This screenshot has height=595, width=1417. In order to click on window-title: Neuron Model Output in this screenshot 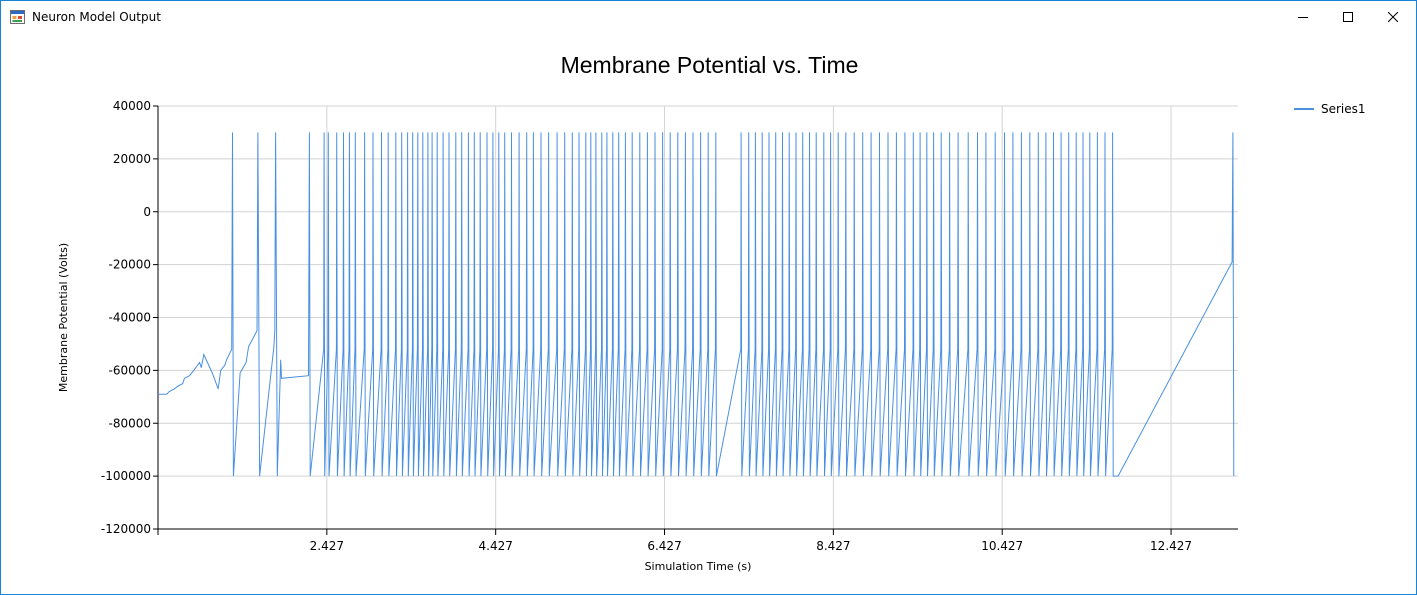, I will do `click(96, 17)`.